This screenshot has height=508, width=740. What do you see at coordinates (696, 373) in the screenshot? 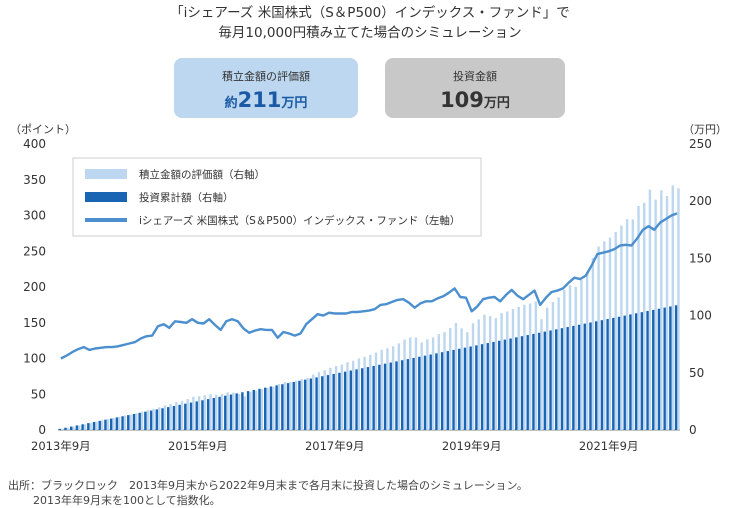
I see `right-axis-tick: 50` at bounding box center [696, 373].